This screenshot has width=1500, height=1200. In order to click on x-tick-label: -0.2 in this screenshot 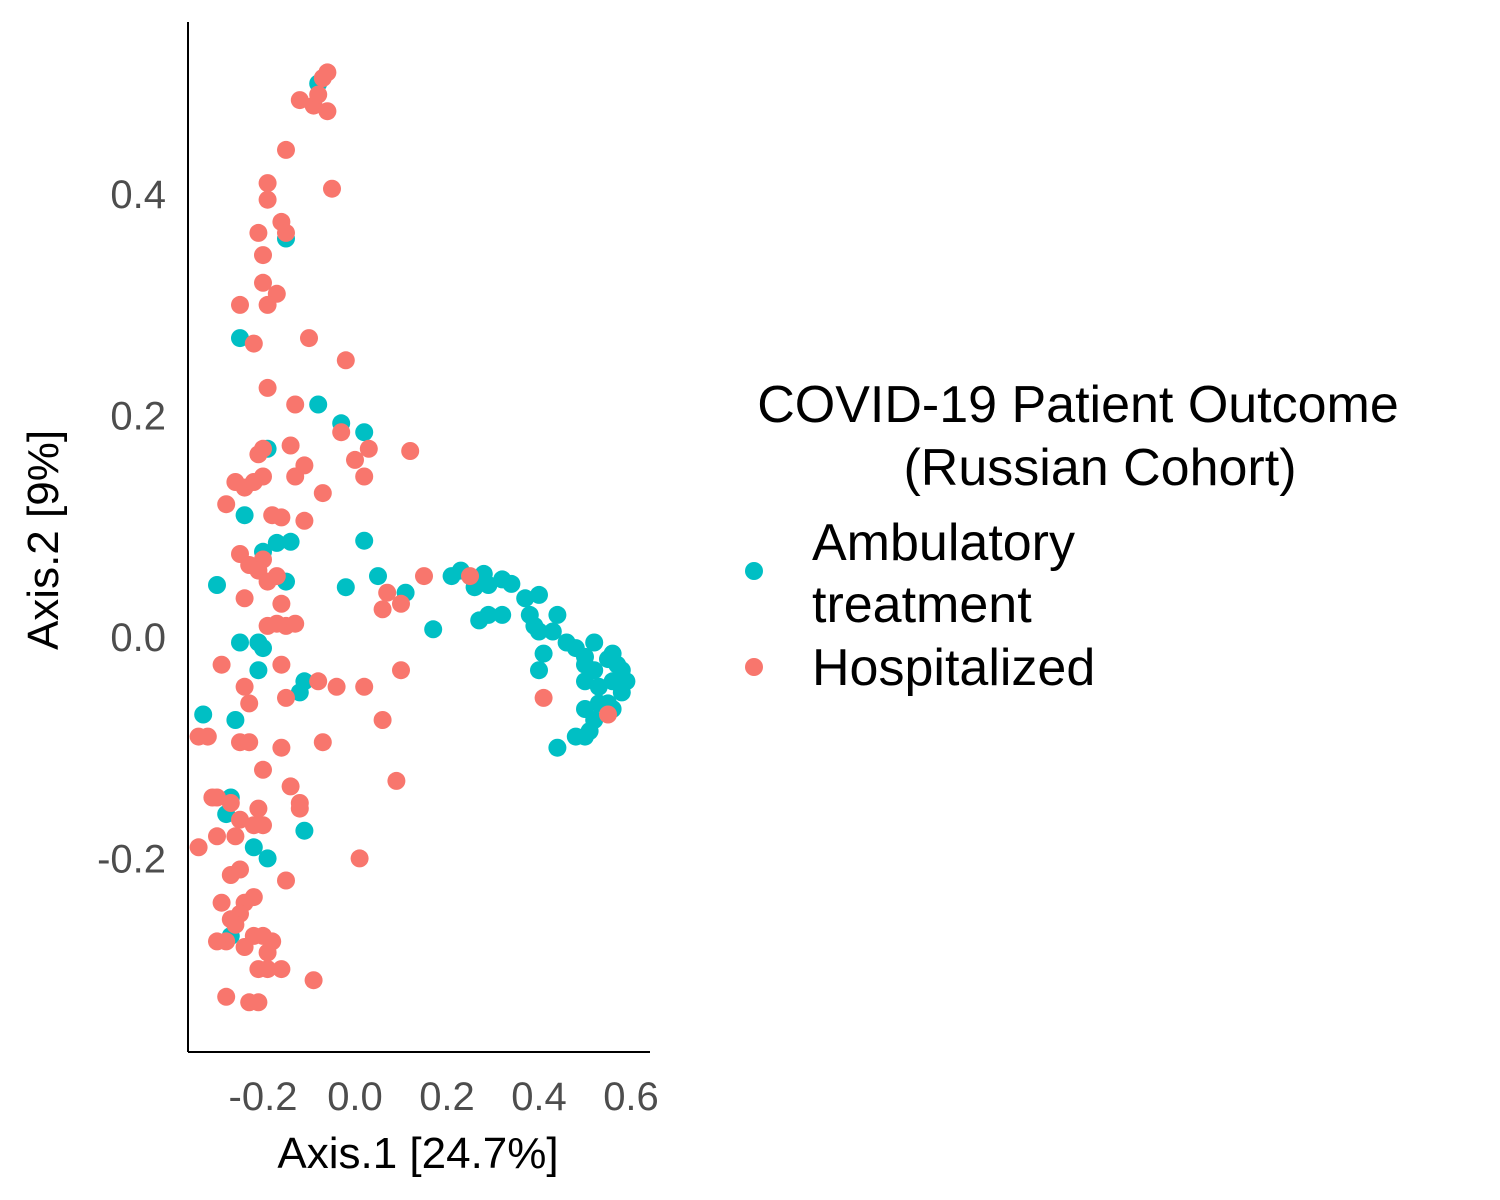, I will do `click(263, 1097)`.